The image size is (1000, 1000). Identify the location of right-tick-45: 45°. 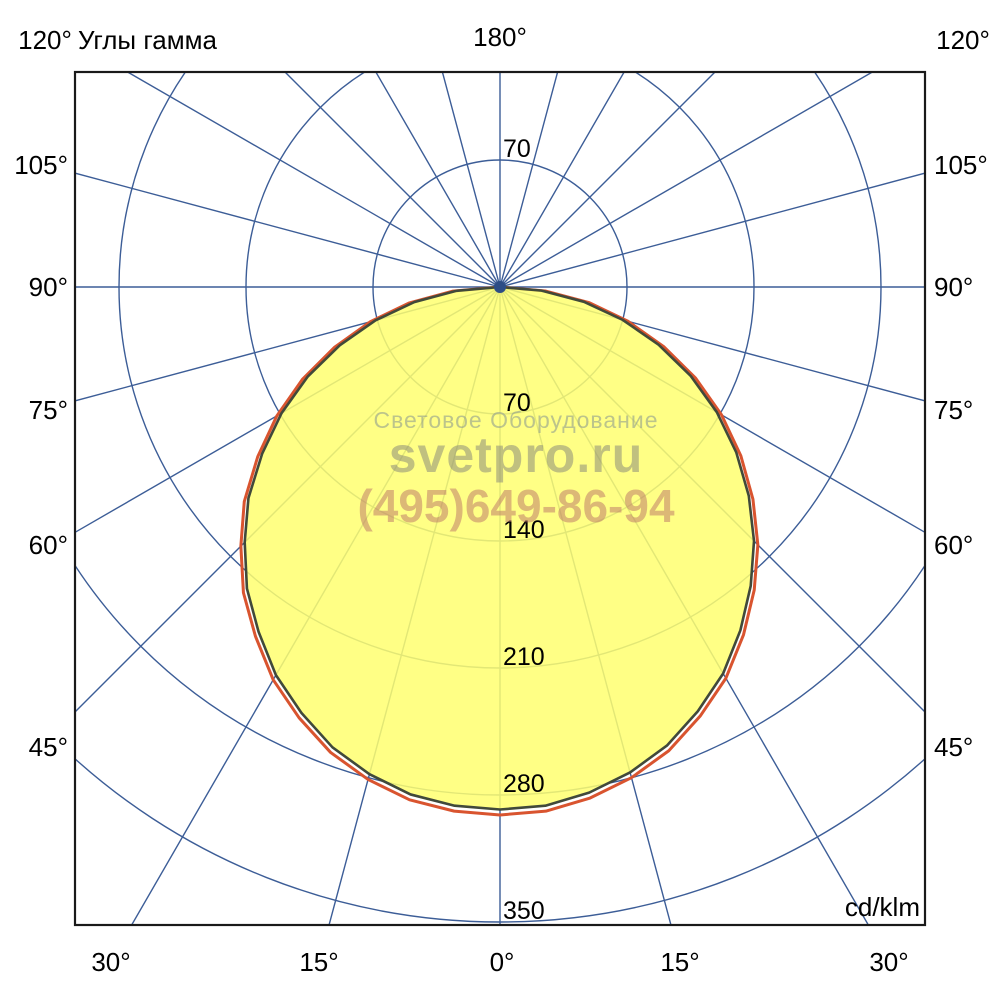
(954, 747).